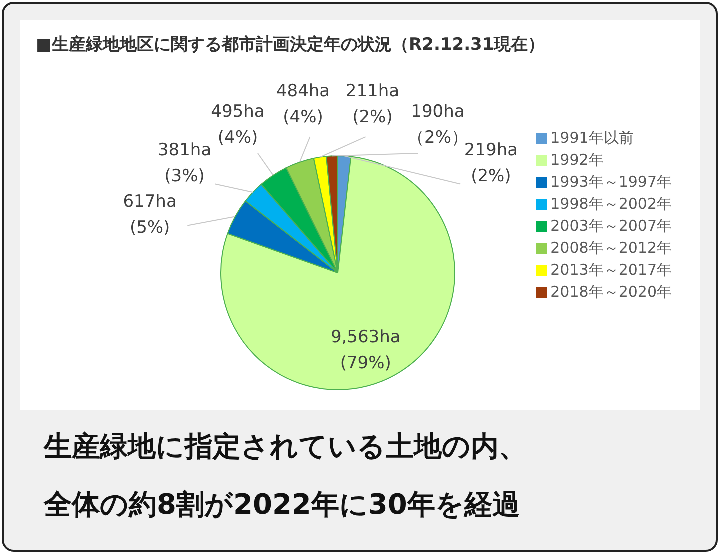  Describe the element at coordinates (291, 45) in the screenshot. I see `chart-title: ■生産緑地地区に関する都市計画決定年の状況（R2.12.31現在）` at that location.